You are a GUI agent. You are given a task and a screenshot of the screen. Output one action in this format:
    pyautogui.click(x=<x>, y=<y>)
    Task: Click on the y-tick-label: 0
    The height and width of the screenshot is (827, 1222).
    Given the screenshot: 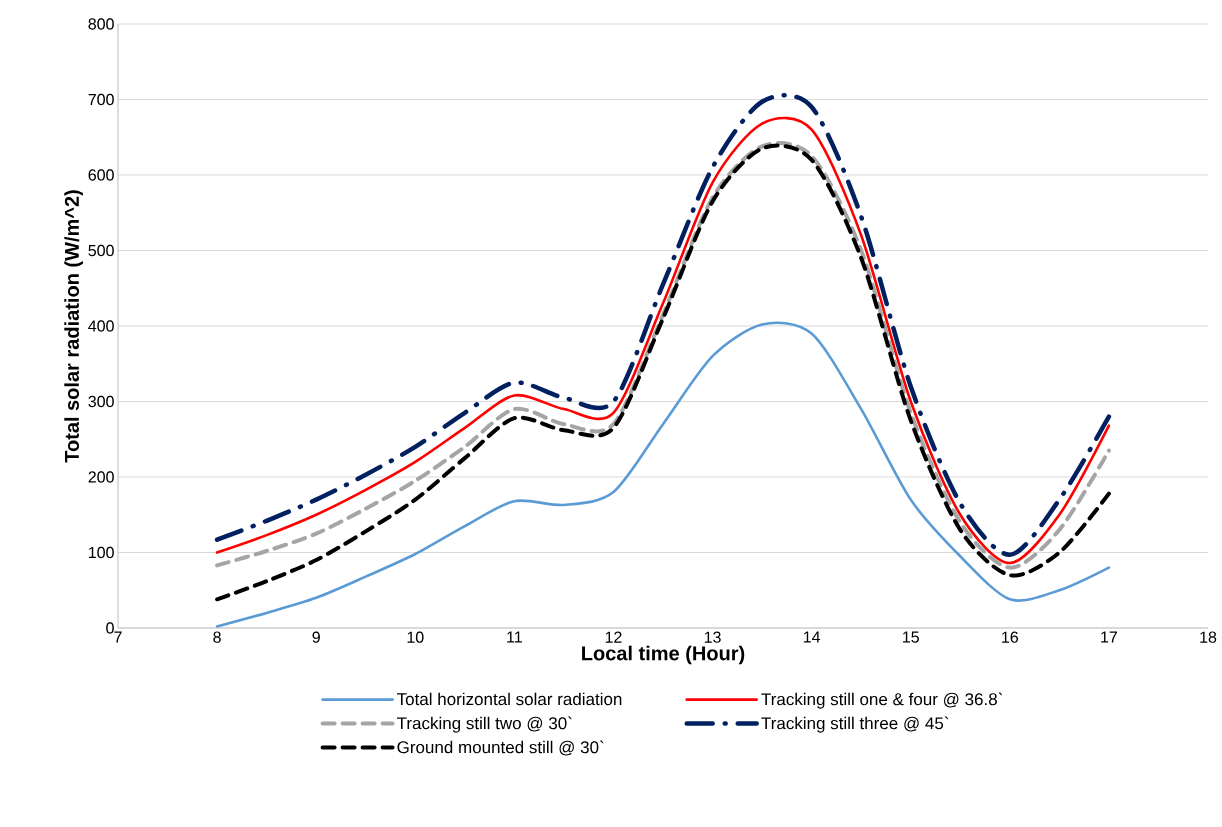 What is the action you would take?
    pyautogui.click(x=110, y=628)
    